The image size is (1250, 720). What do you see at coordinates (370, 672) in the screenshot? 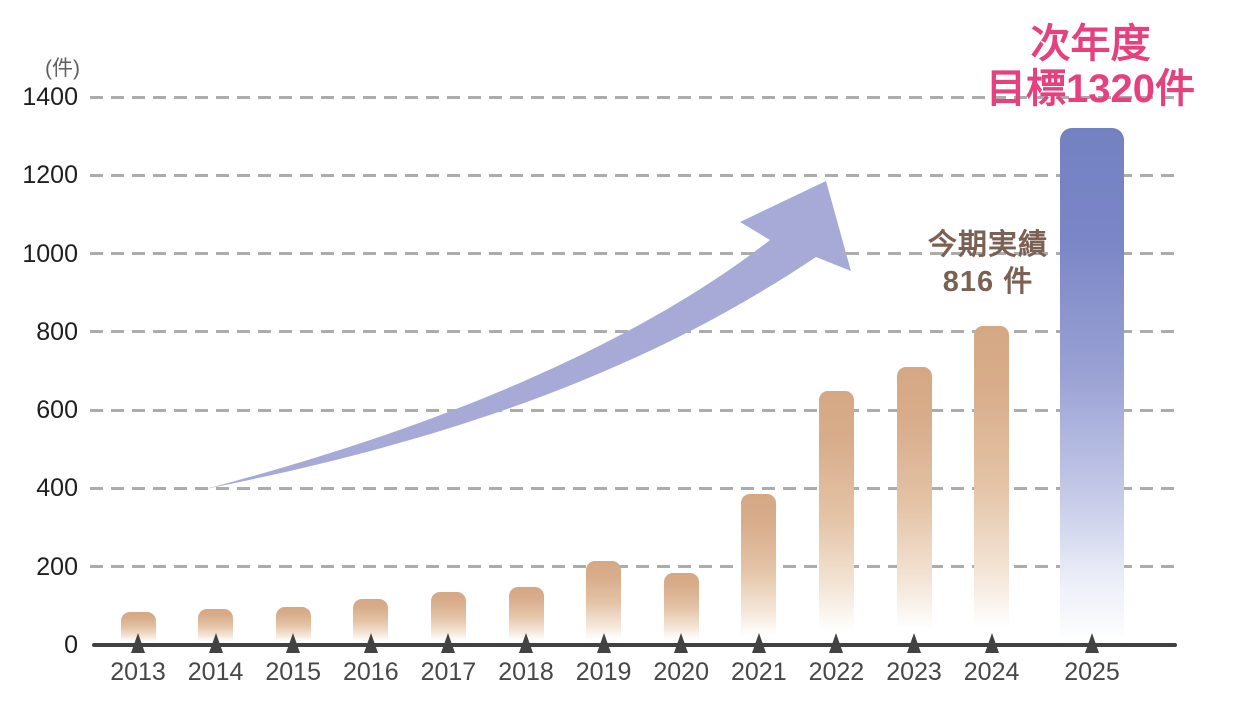
I see `x-tick-label-2016: 2016` at bounding box center [370, 672].